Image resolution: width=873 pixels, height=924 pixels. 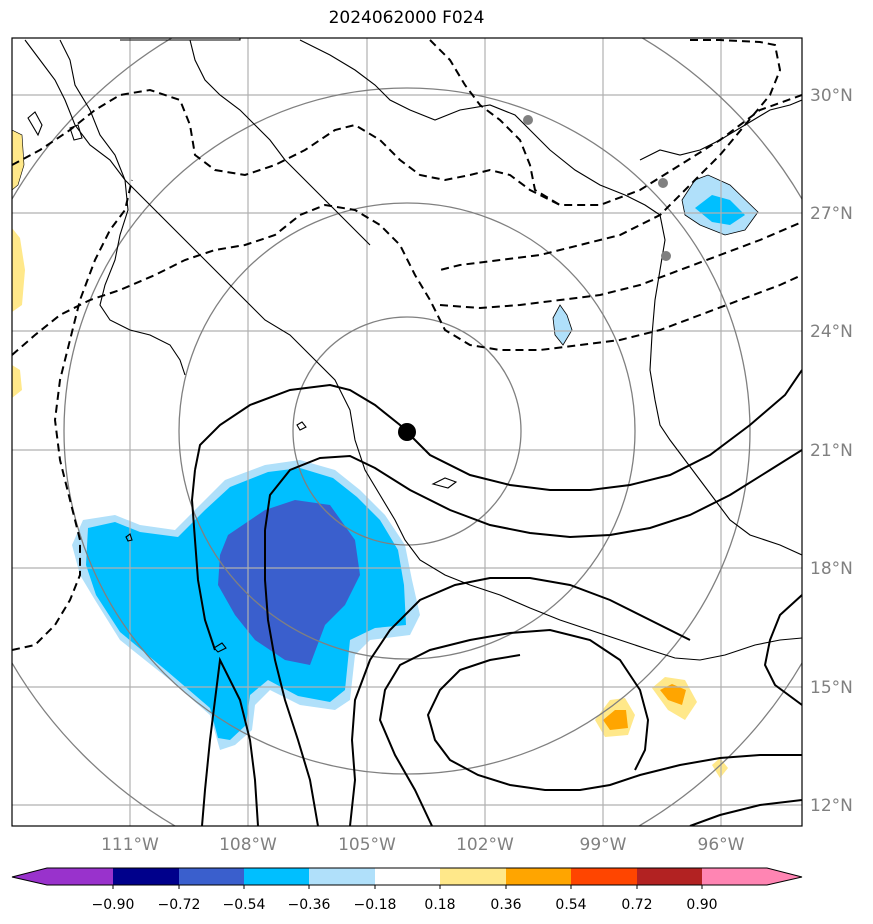 I want to click on colorbar-tick: −0.36, so click(x=309, y=905).